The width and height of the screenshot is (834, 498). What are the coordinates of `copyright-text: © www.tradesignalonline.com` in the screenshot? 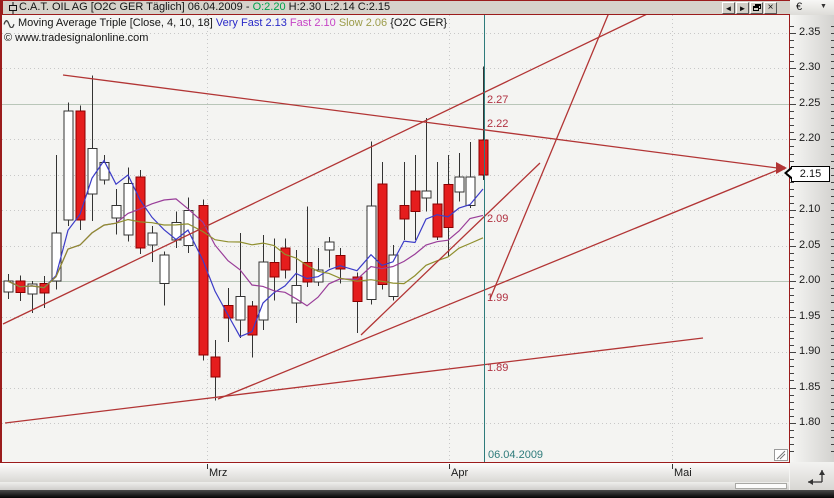 It's located at (76, 38).